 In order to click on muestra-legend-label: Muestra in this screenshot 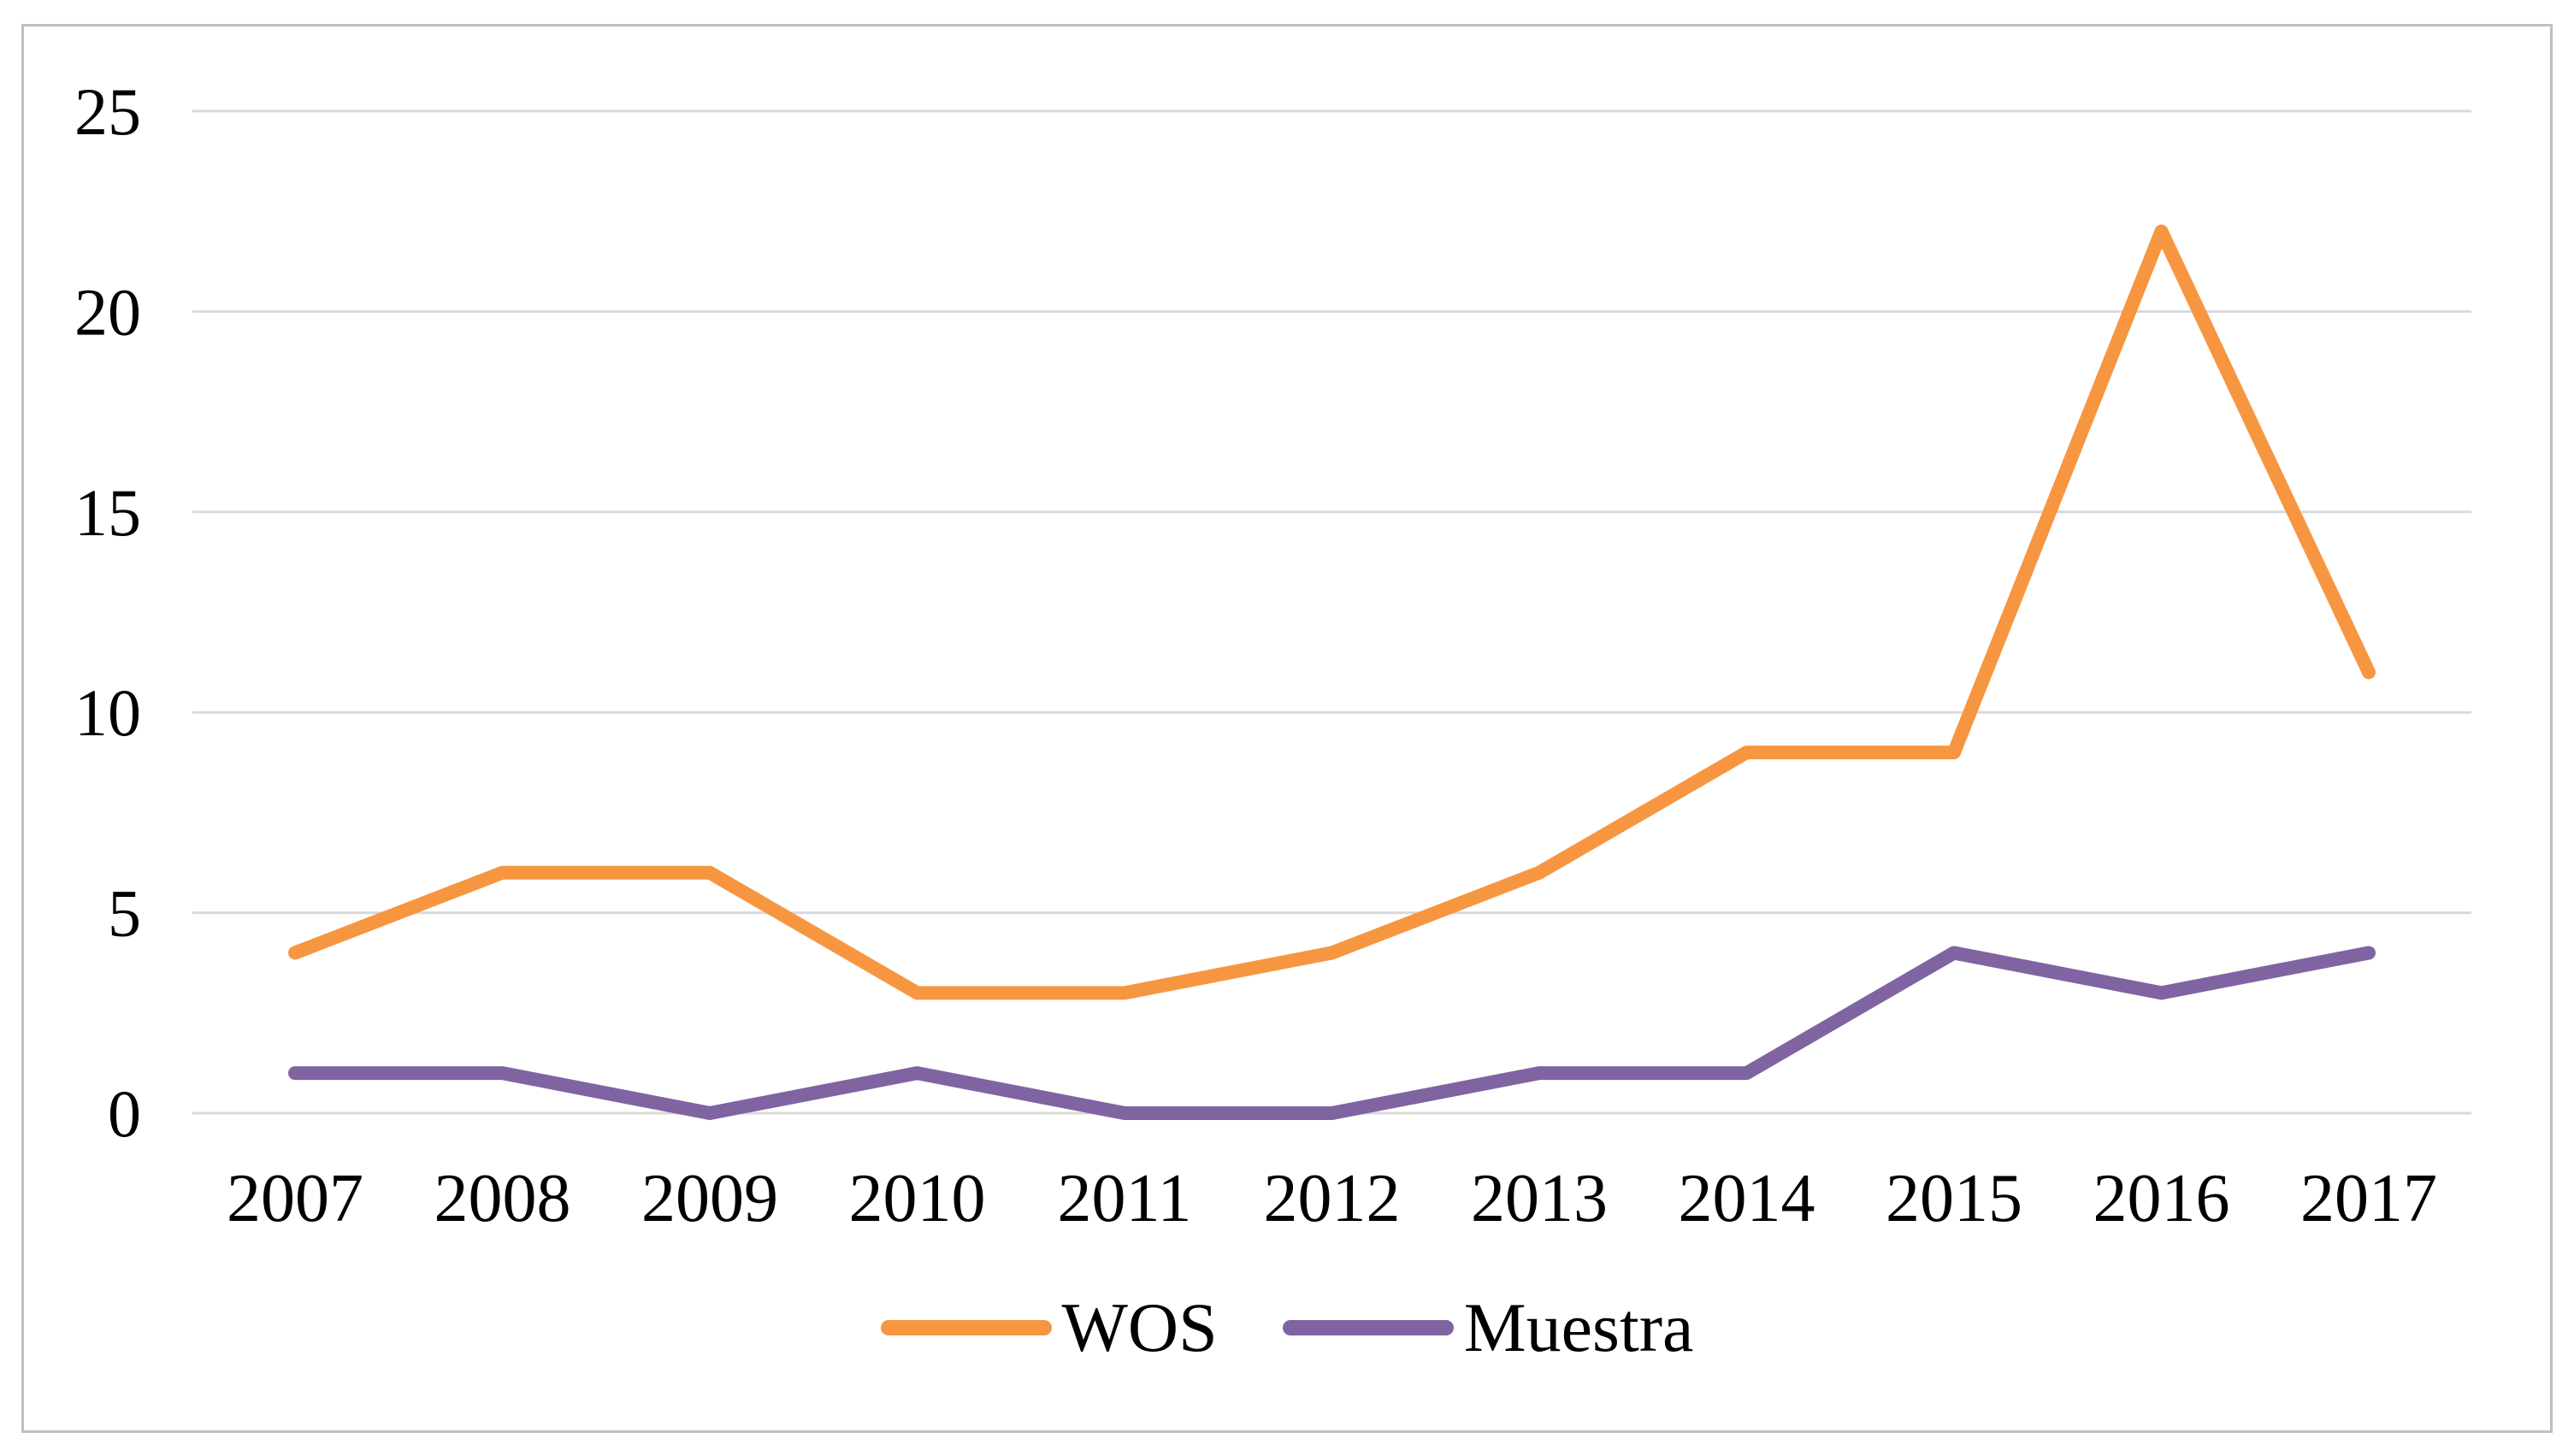, I will do `click(1578, 1327)`.